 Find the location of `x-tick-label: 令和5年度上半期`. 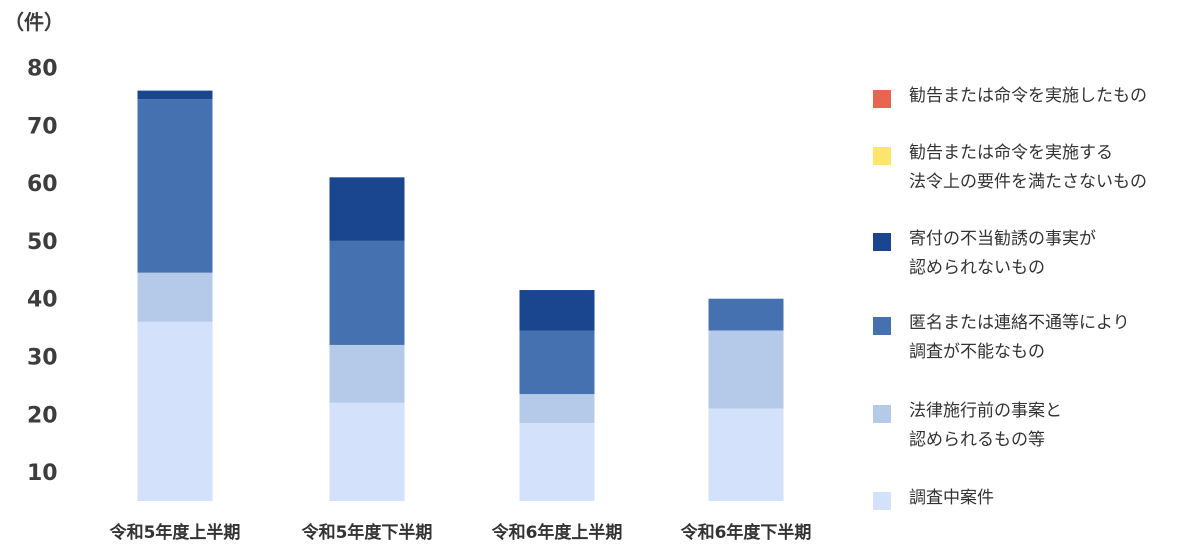

x-tick-label: 令和5年度上半期 is located at coordinates (175, 532).